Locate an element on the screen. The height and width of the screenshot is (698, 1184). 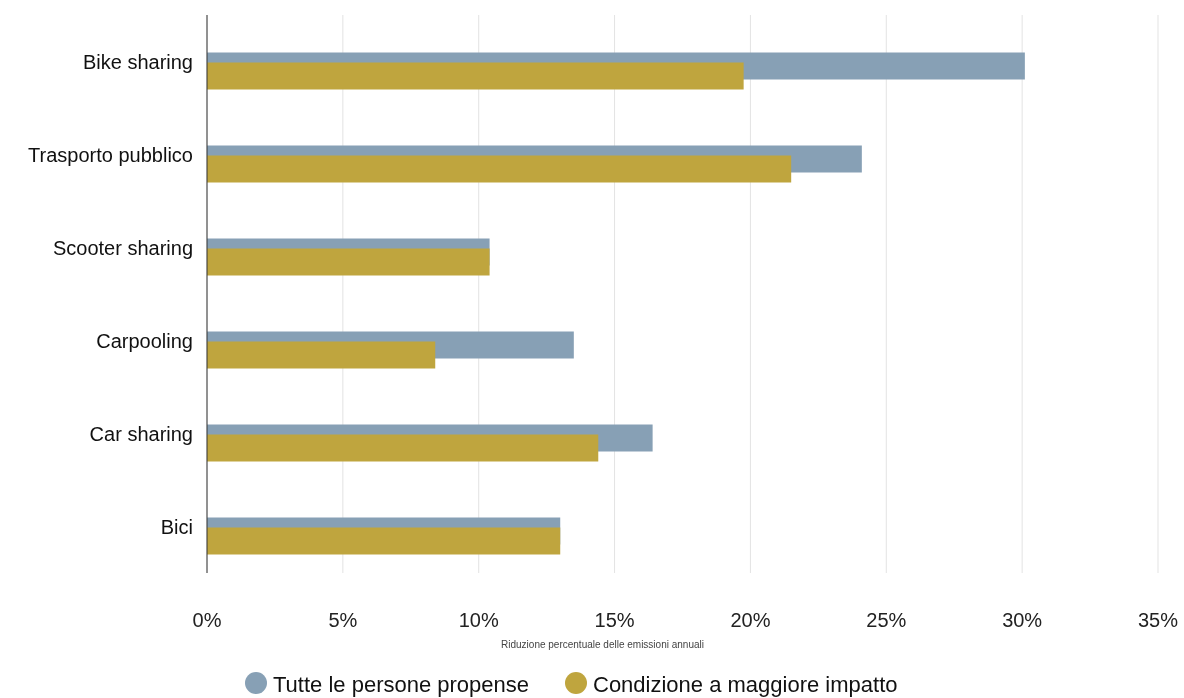
legend-label: Condizione a maggiore impatto is located at coordinates (745, 684).